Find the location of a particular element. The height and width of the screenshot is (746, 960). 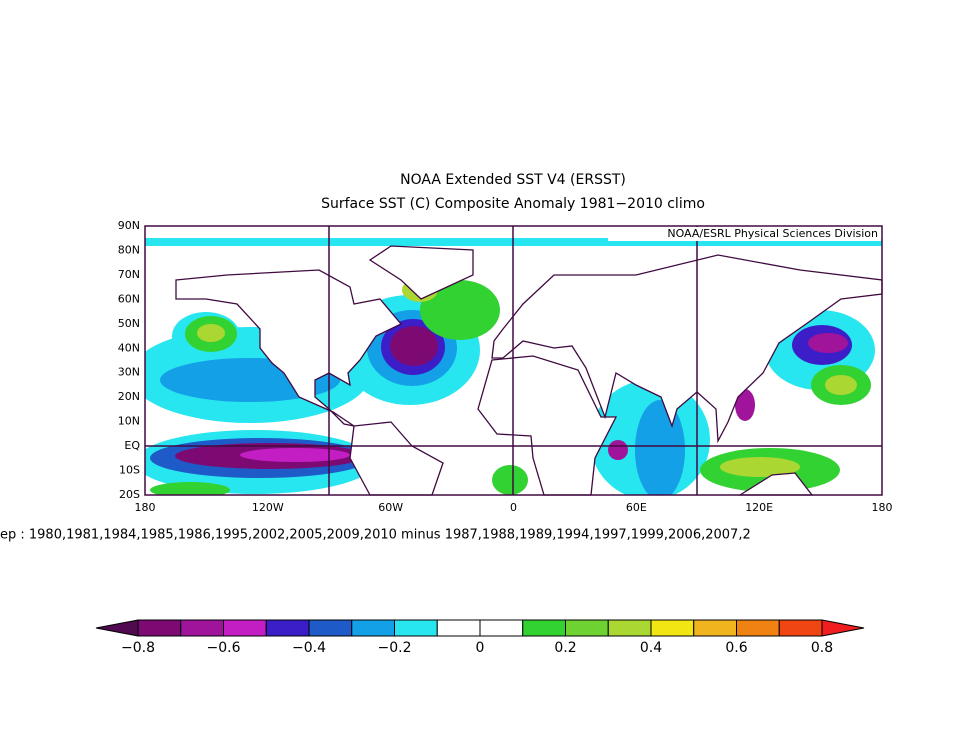

colorbar: −0.8 −0.6 −0.4 −0.2 0 0.2 0.4 0.6 0.8 is located at coordinates (480, 637).